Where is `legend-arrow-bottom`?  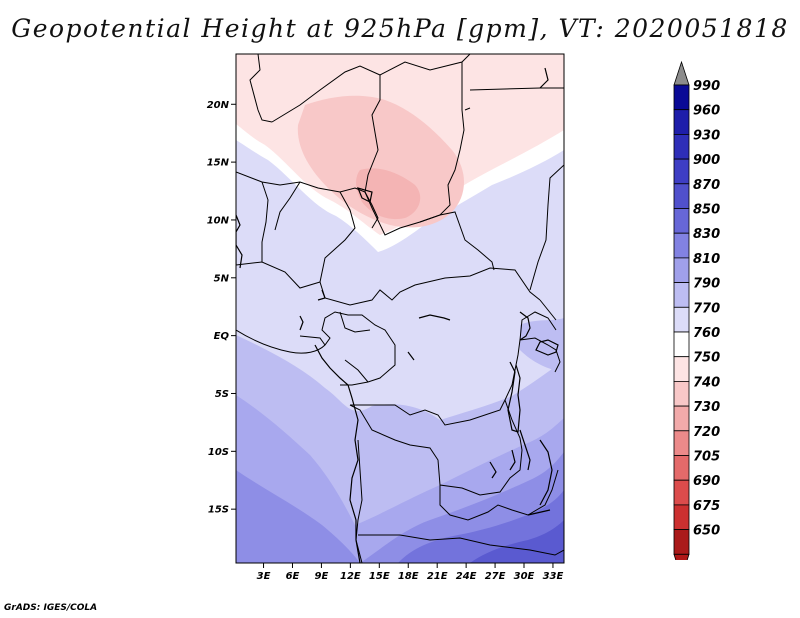 legend-arrow-bottom is located at coordinates (681, 556).